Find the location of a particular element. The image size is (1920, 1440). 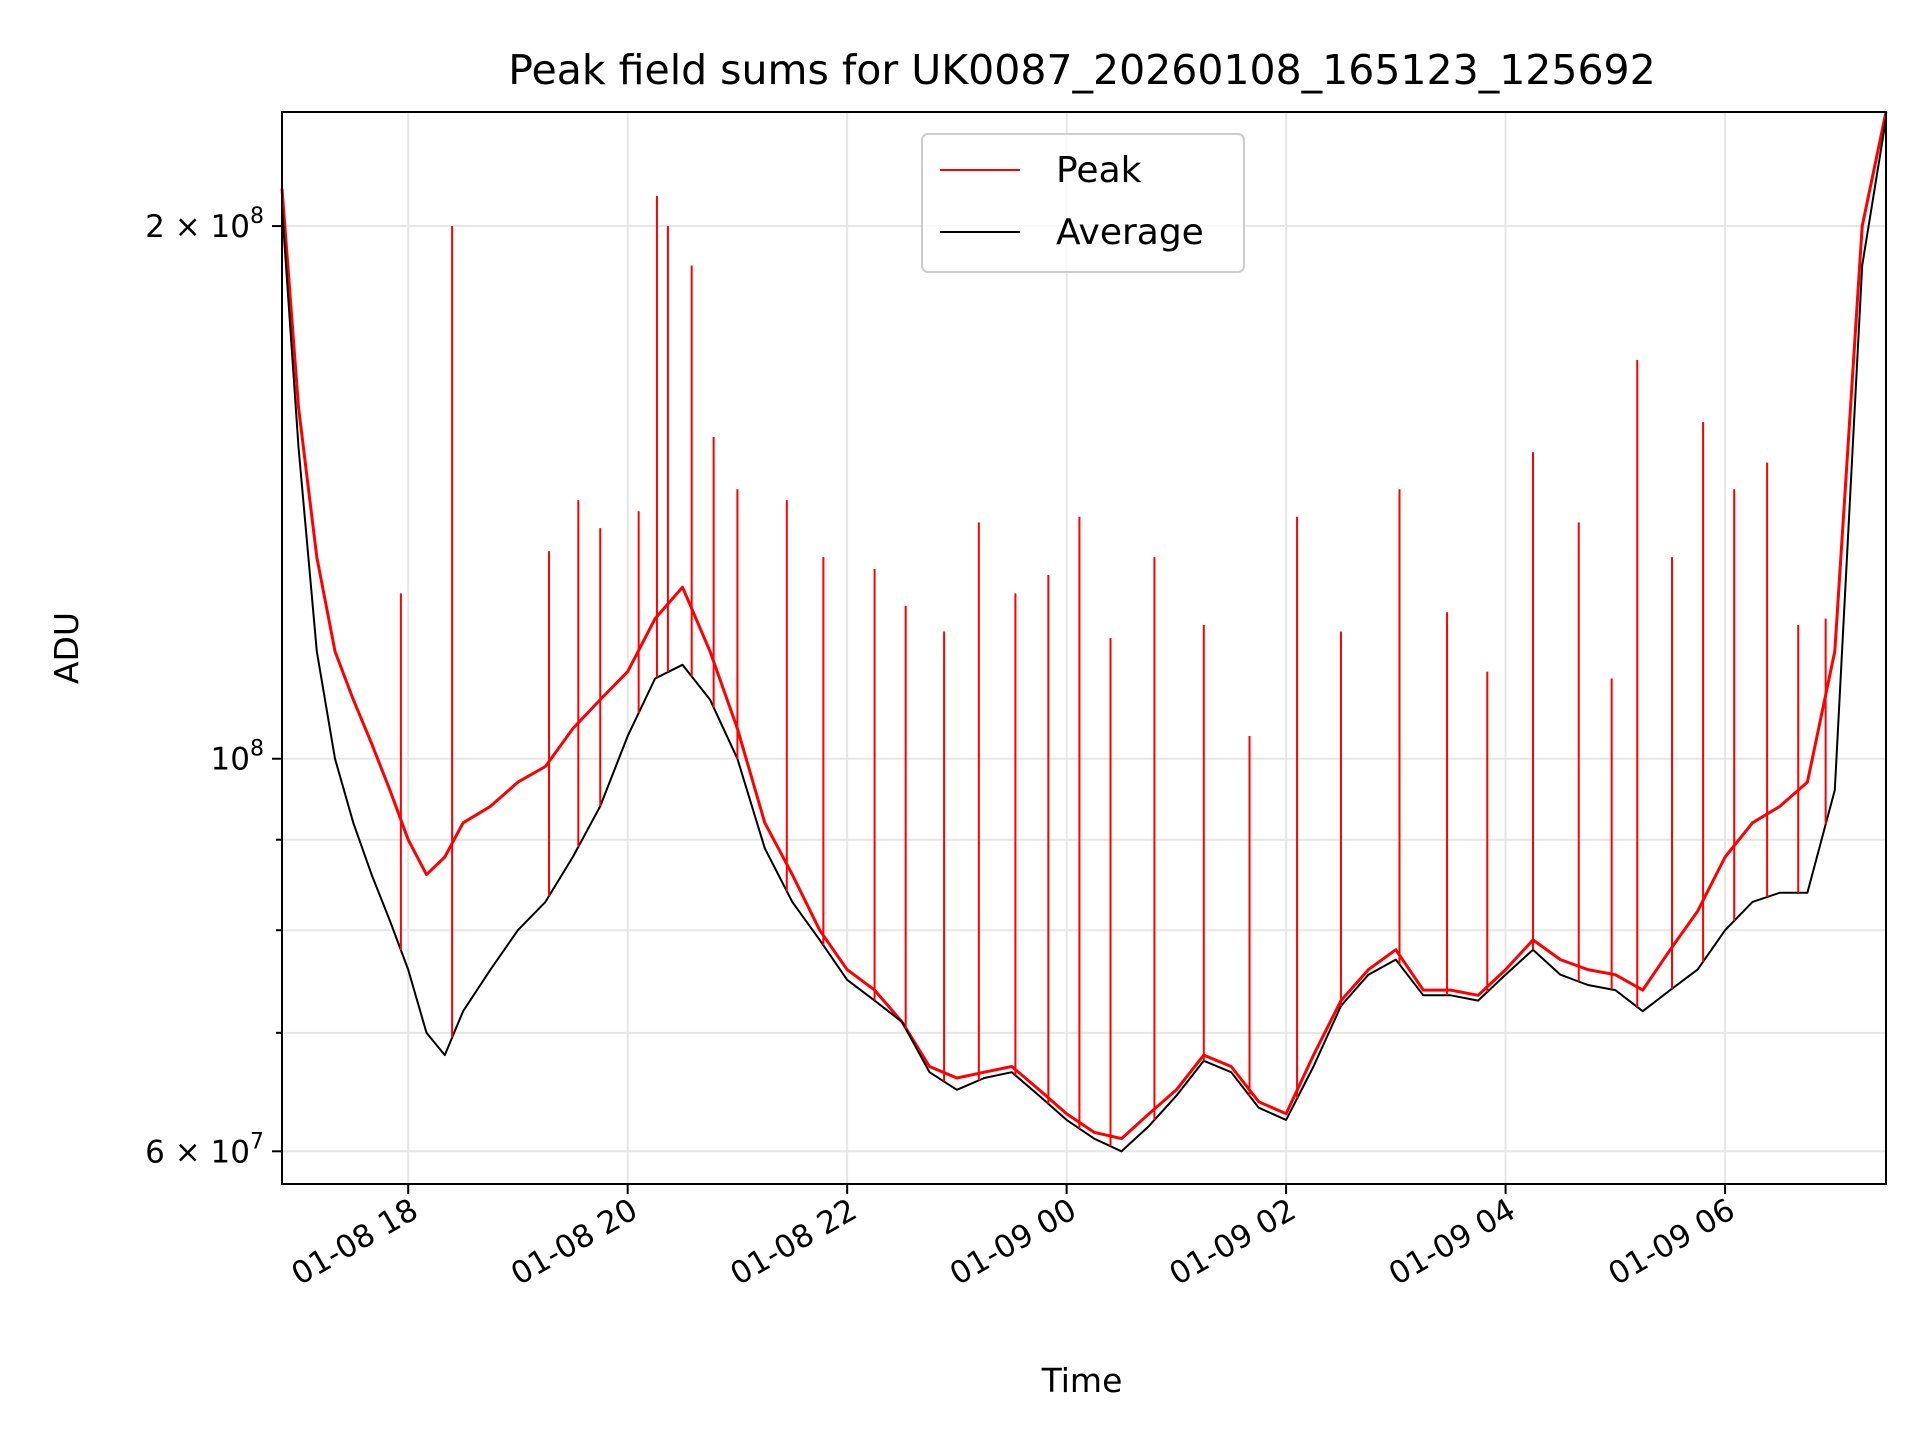

legend: Peak Average is located at coordinates (1083, 203).